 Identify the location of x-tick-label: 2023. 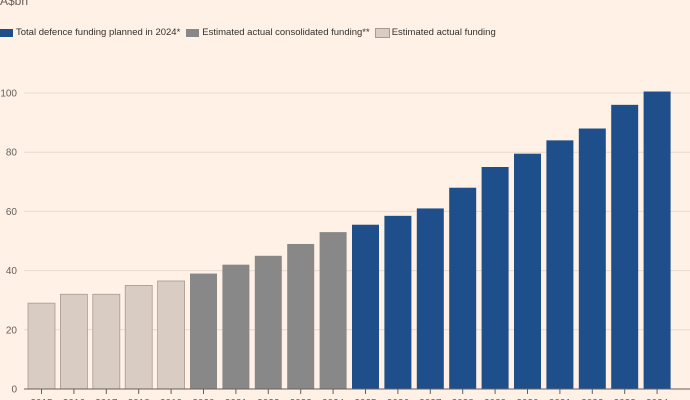
(301, 399).